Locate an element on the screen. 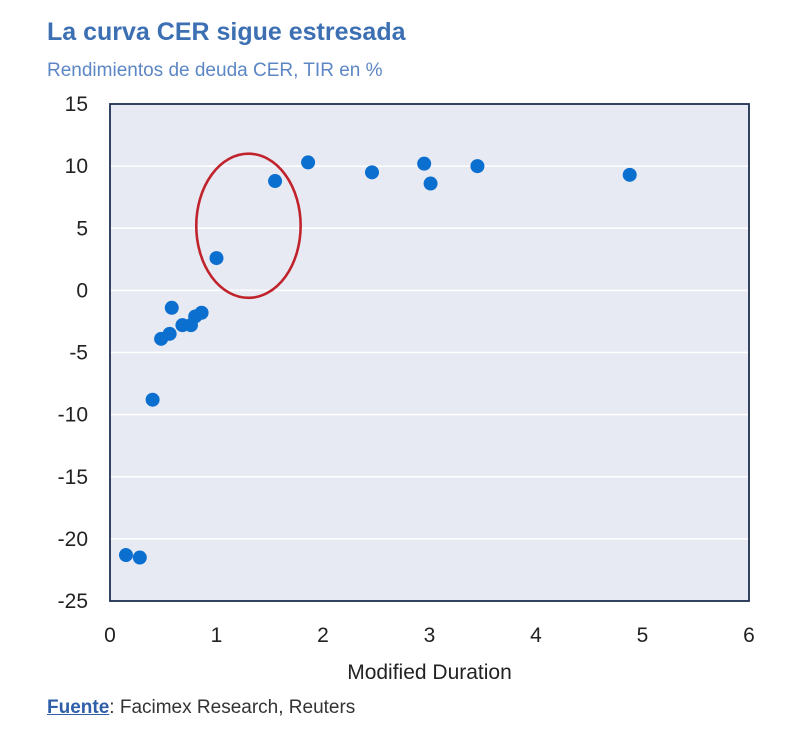  x-tick-label: 2 is located at coordinates (323, 635).